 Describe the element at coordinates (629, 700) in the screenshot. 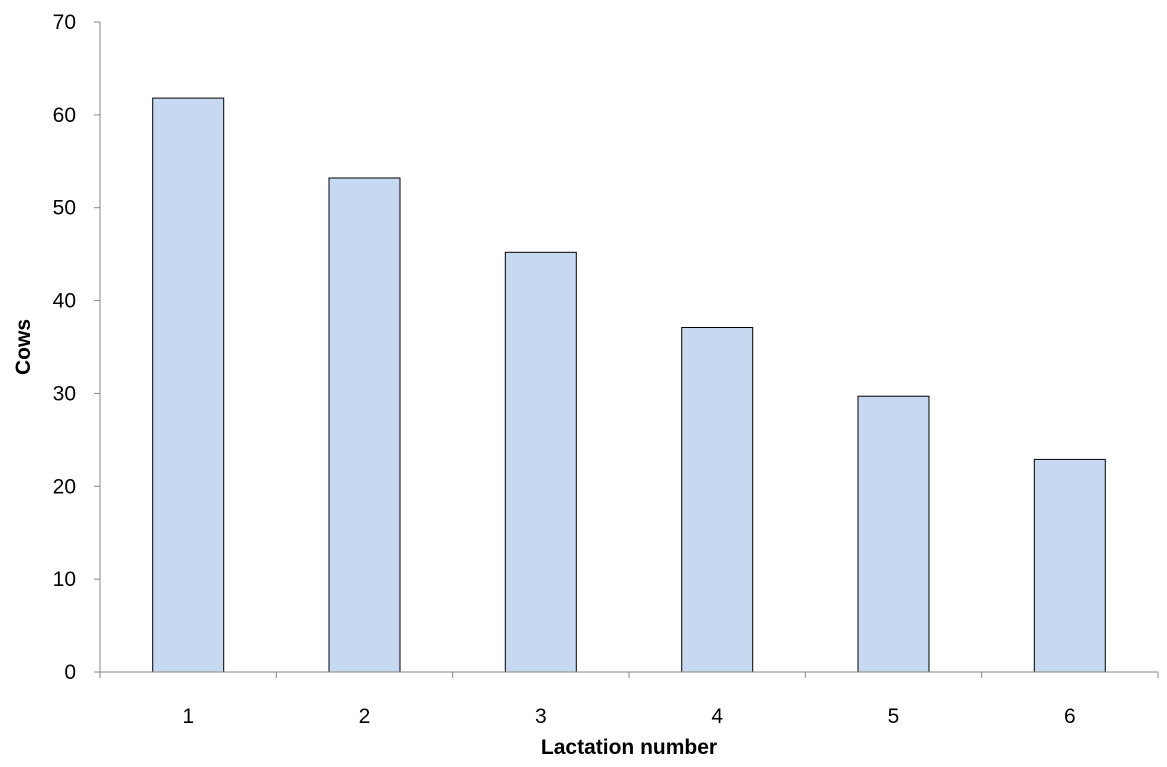

I see `x-ticks-group: 1 2 3 4 5 6` at that location.